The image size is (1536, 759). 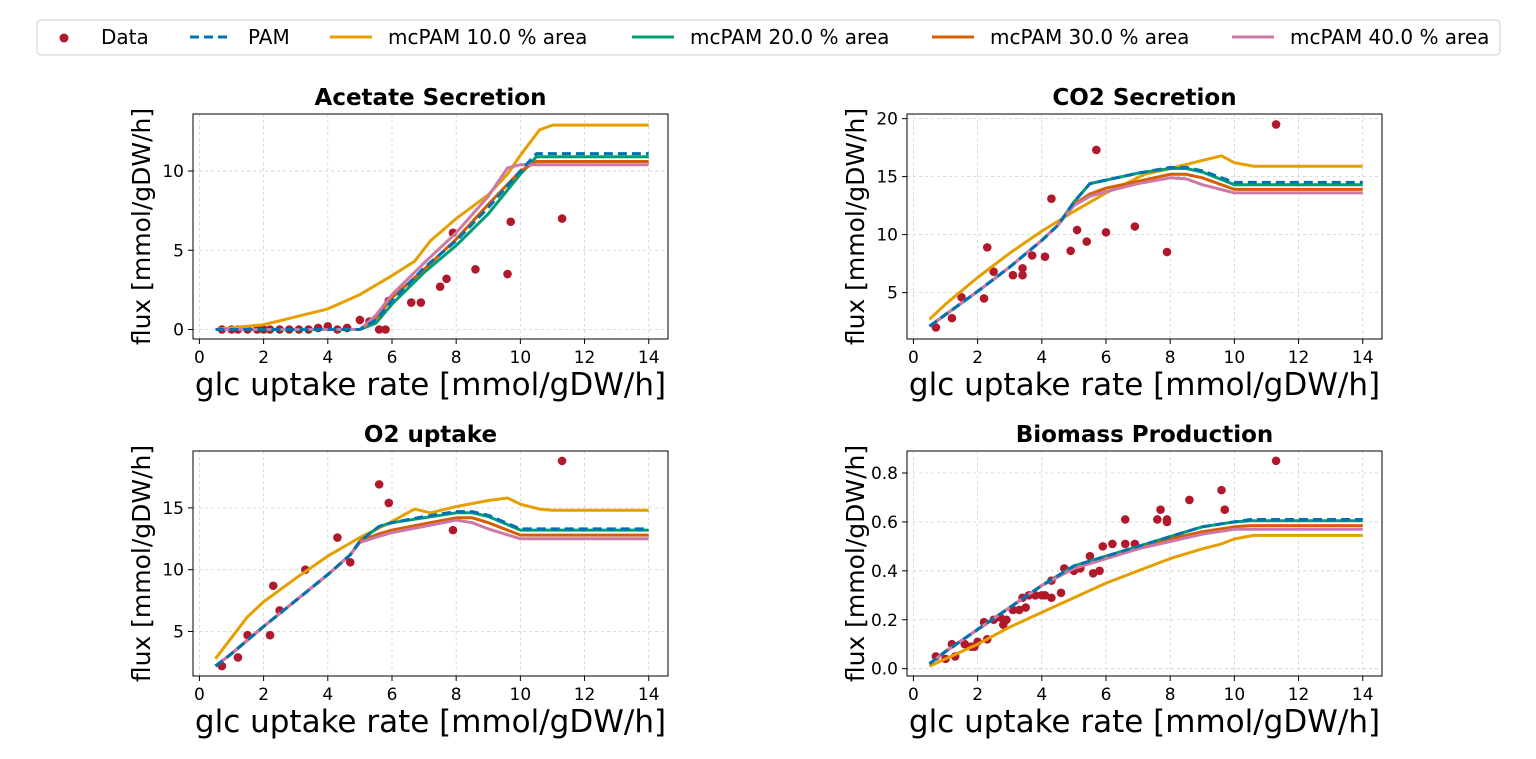 What do you see at coordinates (884, 572) in the screenshot?
I see `y-tick-label: 0.4` at bounding box center [884, 572].